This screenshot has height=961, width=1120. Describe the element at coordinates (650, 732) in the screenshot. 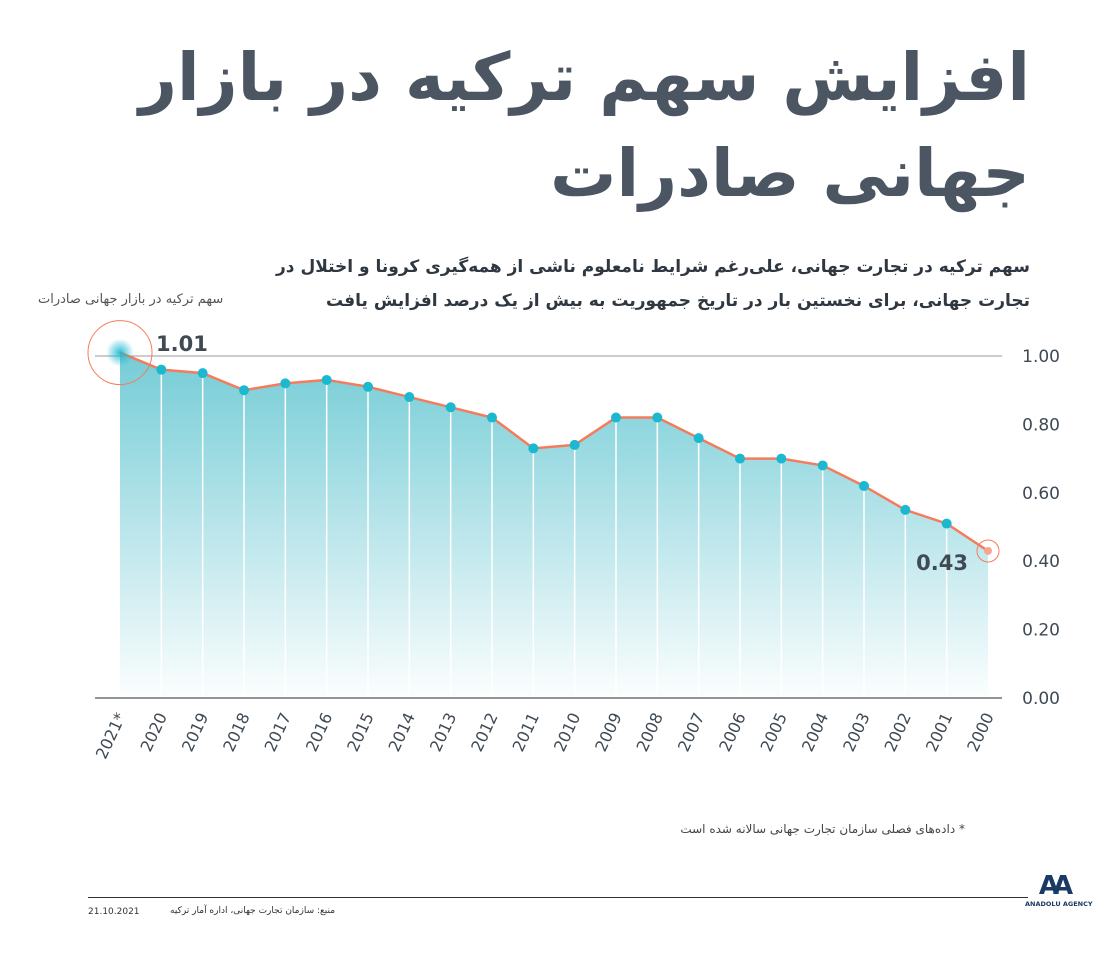

I see `x-tick-label: 2008` at that location.